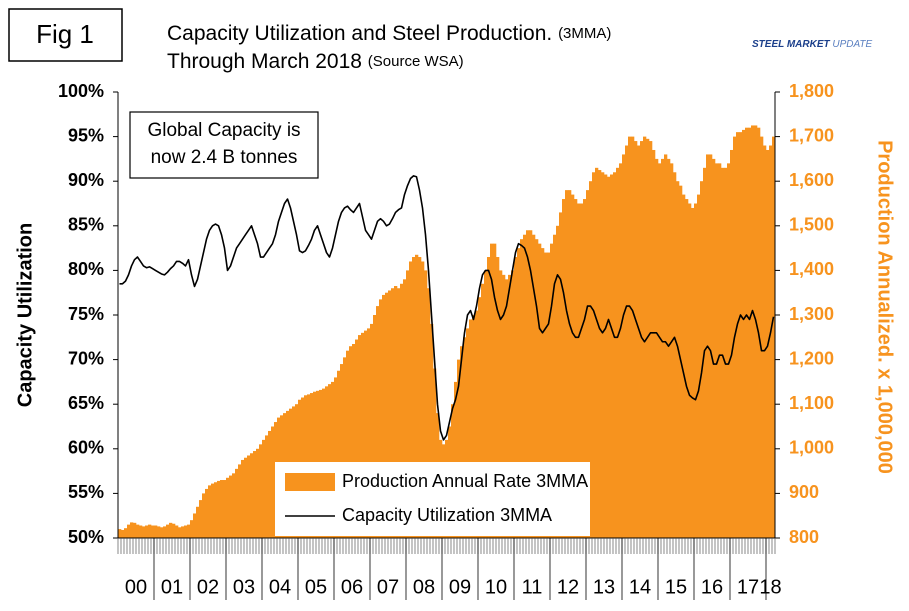 The height and width of the screenshot is (611, 909). I want to click on y2-axis-title: Production Annualized. x 1,000,000, so click(885, 307).